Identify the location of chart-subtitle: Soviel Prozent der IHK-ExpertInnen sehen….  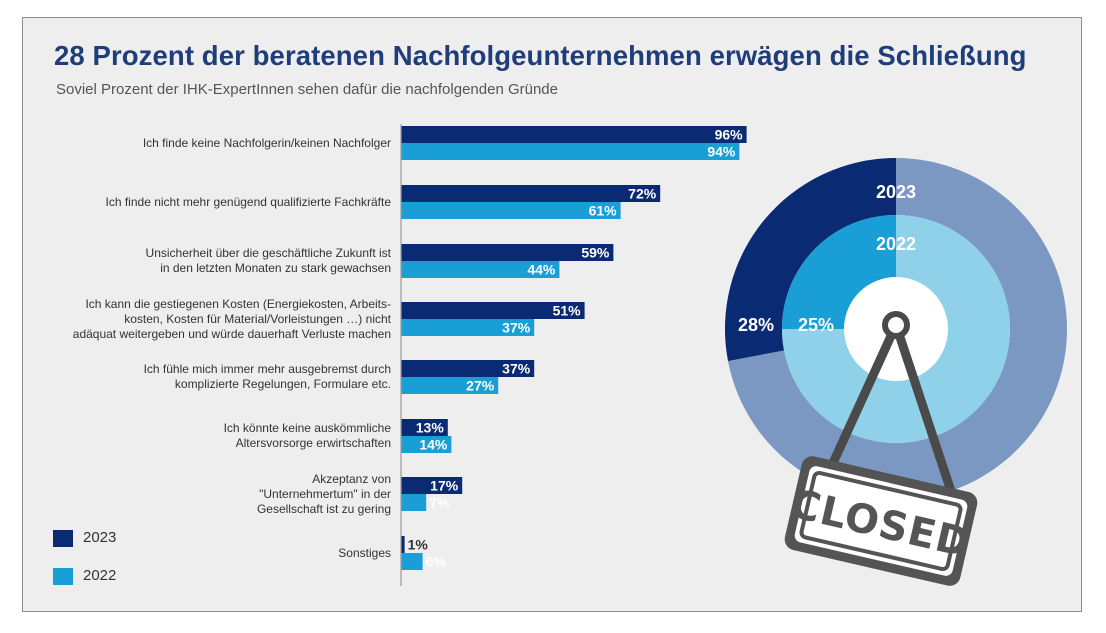
(307, 89).